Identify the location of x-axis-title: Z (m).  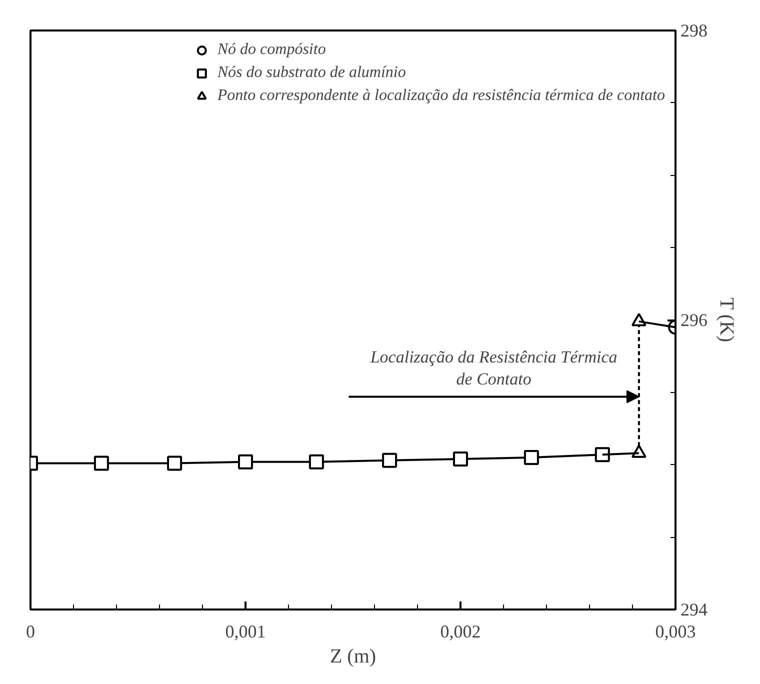
(353, 657).